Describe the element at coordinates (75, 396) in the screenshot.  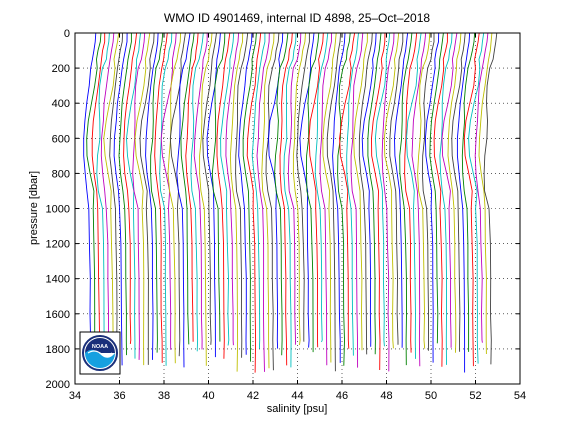
I see `x-tick-label: 34` at that location.